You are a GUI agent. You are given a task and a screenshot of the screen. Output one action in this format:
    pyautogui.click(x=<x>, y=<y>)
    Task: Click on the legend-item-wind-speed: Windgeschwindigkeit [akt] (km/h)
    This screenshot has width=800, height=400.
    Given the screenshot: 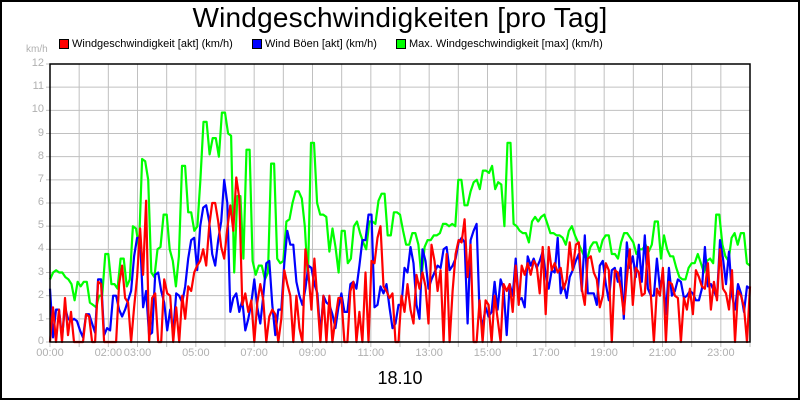 What is the action you would take?
    pyautogui.click(x=146, y=44)
    